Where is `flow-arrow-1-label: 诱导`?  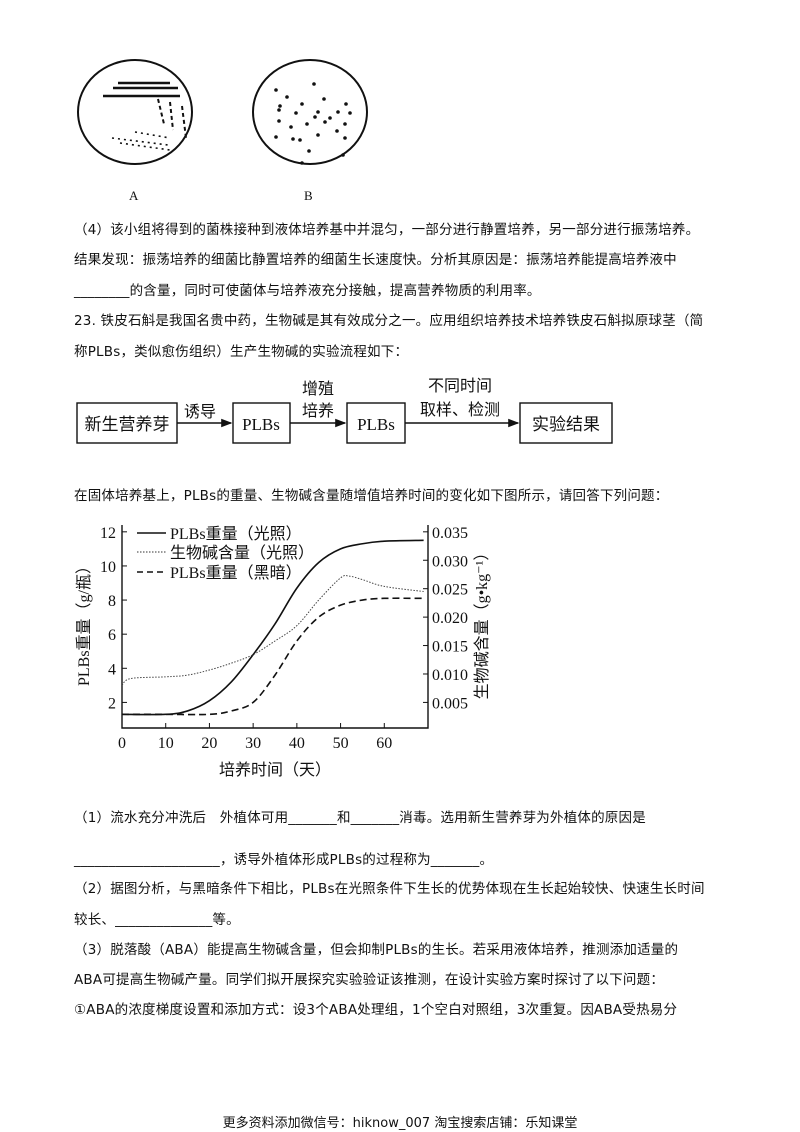 flow-arrow-1-label: 诱导 is located at coordinates (200, 412).